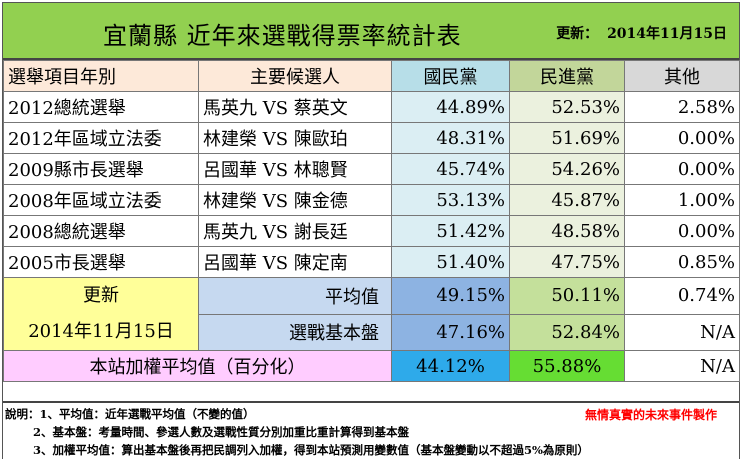 The height and width of the screenshot is (462, 743). Describe the element at coordinates (567, 366) in the screenshot. I see `weighted-dpp: 55.88%` at that location.